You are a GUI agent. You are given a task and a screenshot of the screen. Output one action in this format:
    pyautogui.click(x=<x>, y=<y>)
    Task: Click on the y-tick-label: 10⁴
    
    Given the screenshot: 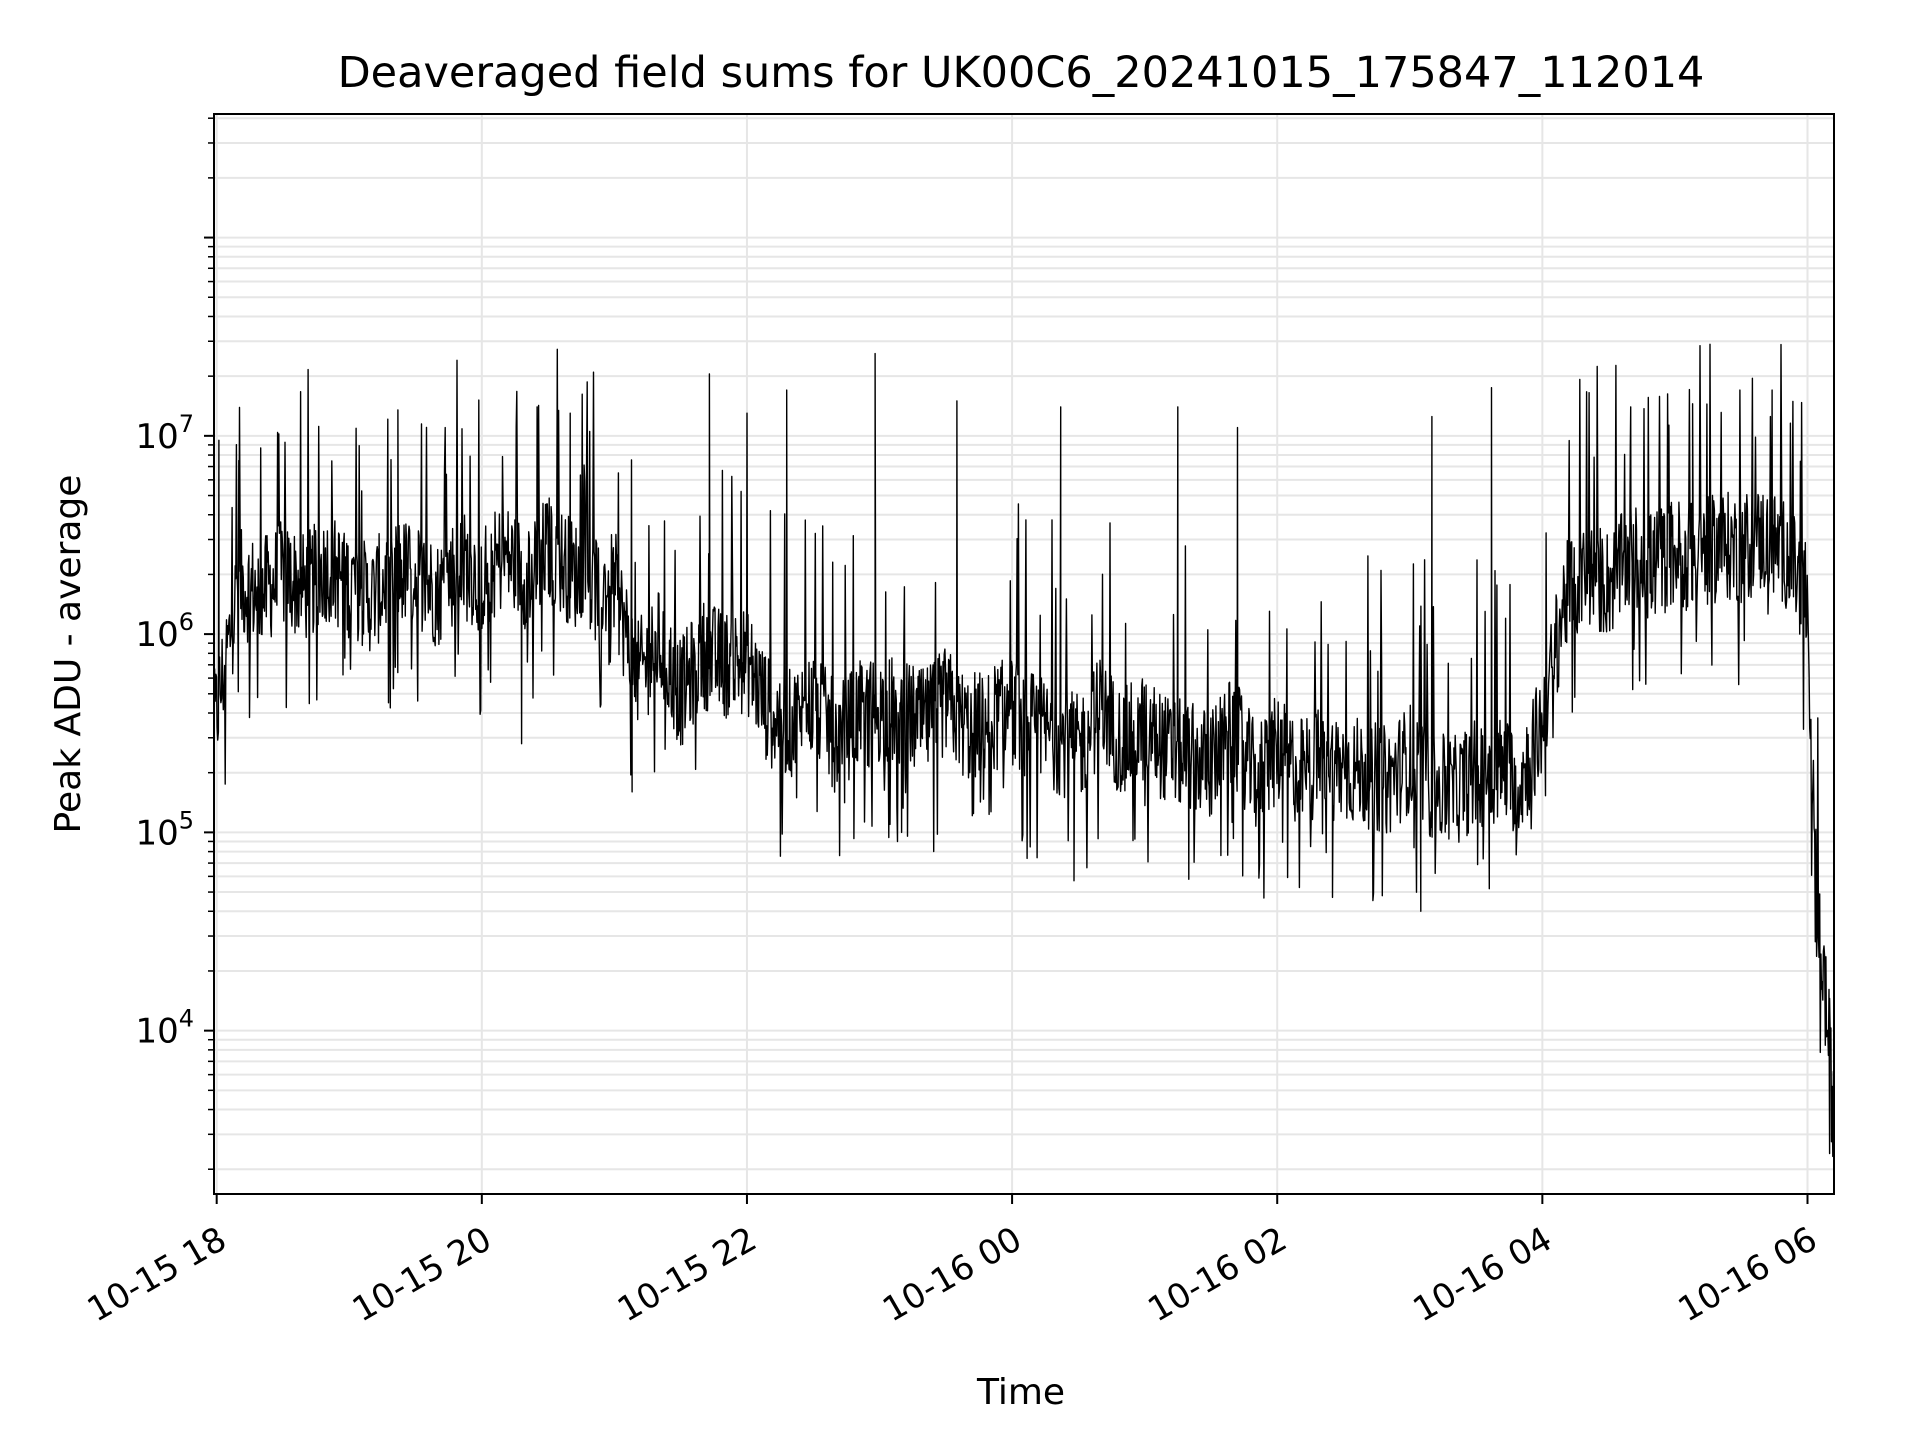 What is the action you would take?
    pyautogui.click(x=164, y=1028)
    